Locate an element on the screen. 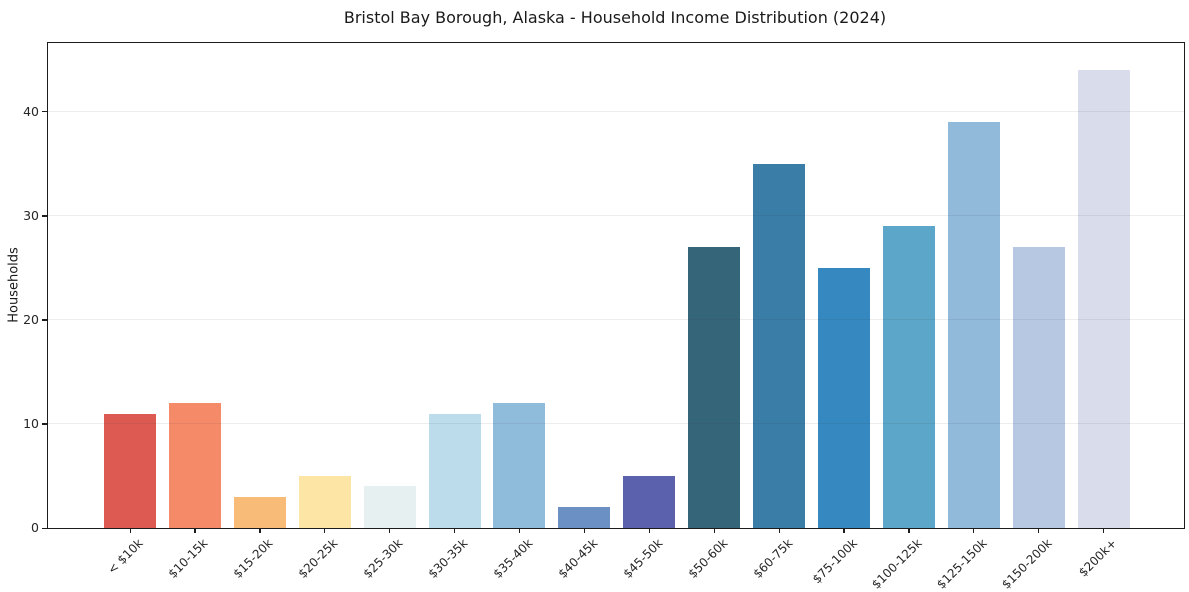 The image size is (1189, 592). y-tick-label: 20 is located at coordinates (31, 319).